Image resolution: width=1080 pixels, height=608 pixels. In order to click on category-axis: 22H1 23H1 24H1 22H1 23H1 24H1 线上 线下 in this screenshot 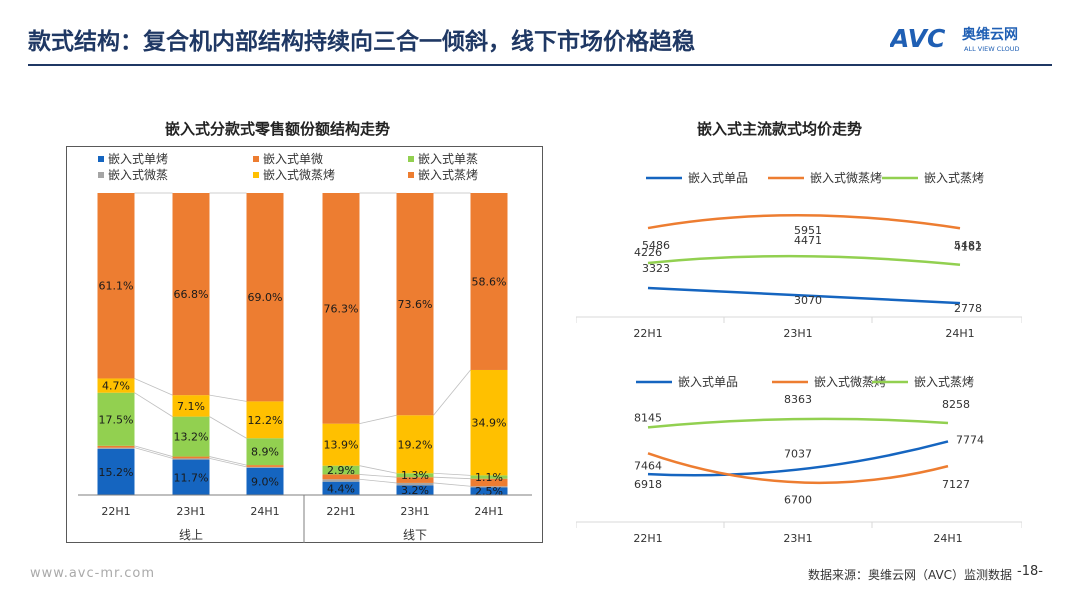, I will do `click(305, 518)`.